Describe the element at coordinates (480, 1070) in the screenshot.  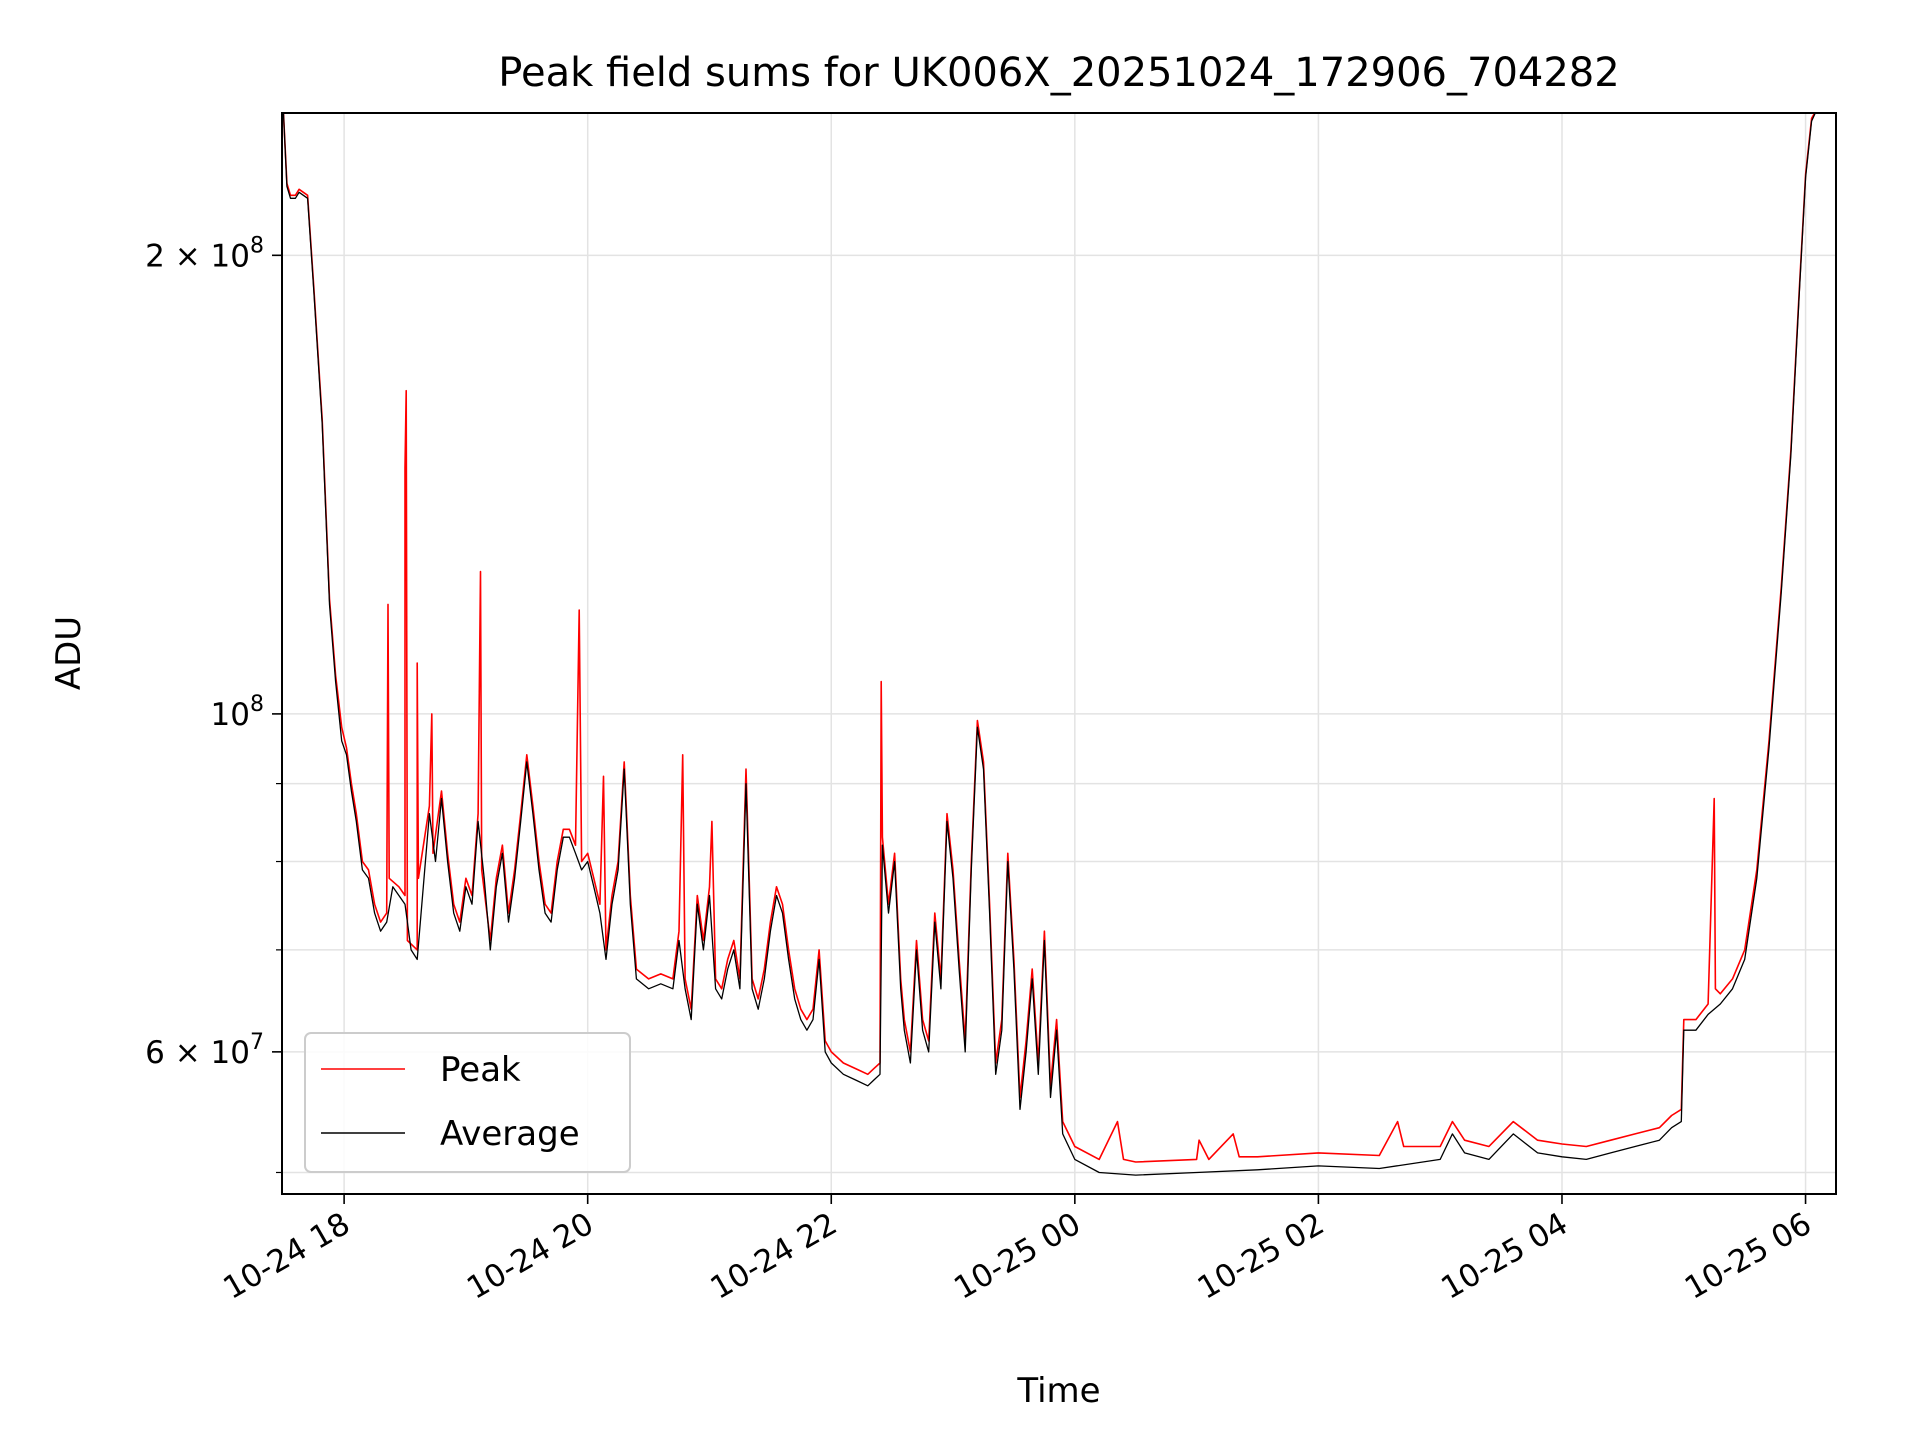
I see `legend-label-peak: Peak` at that location.